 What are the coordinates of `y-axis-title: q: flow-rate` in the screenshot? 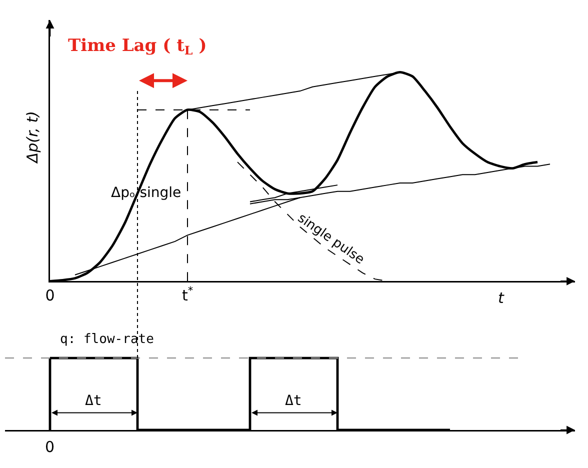 It's located at (107, 339).